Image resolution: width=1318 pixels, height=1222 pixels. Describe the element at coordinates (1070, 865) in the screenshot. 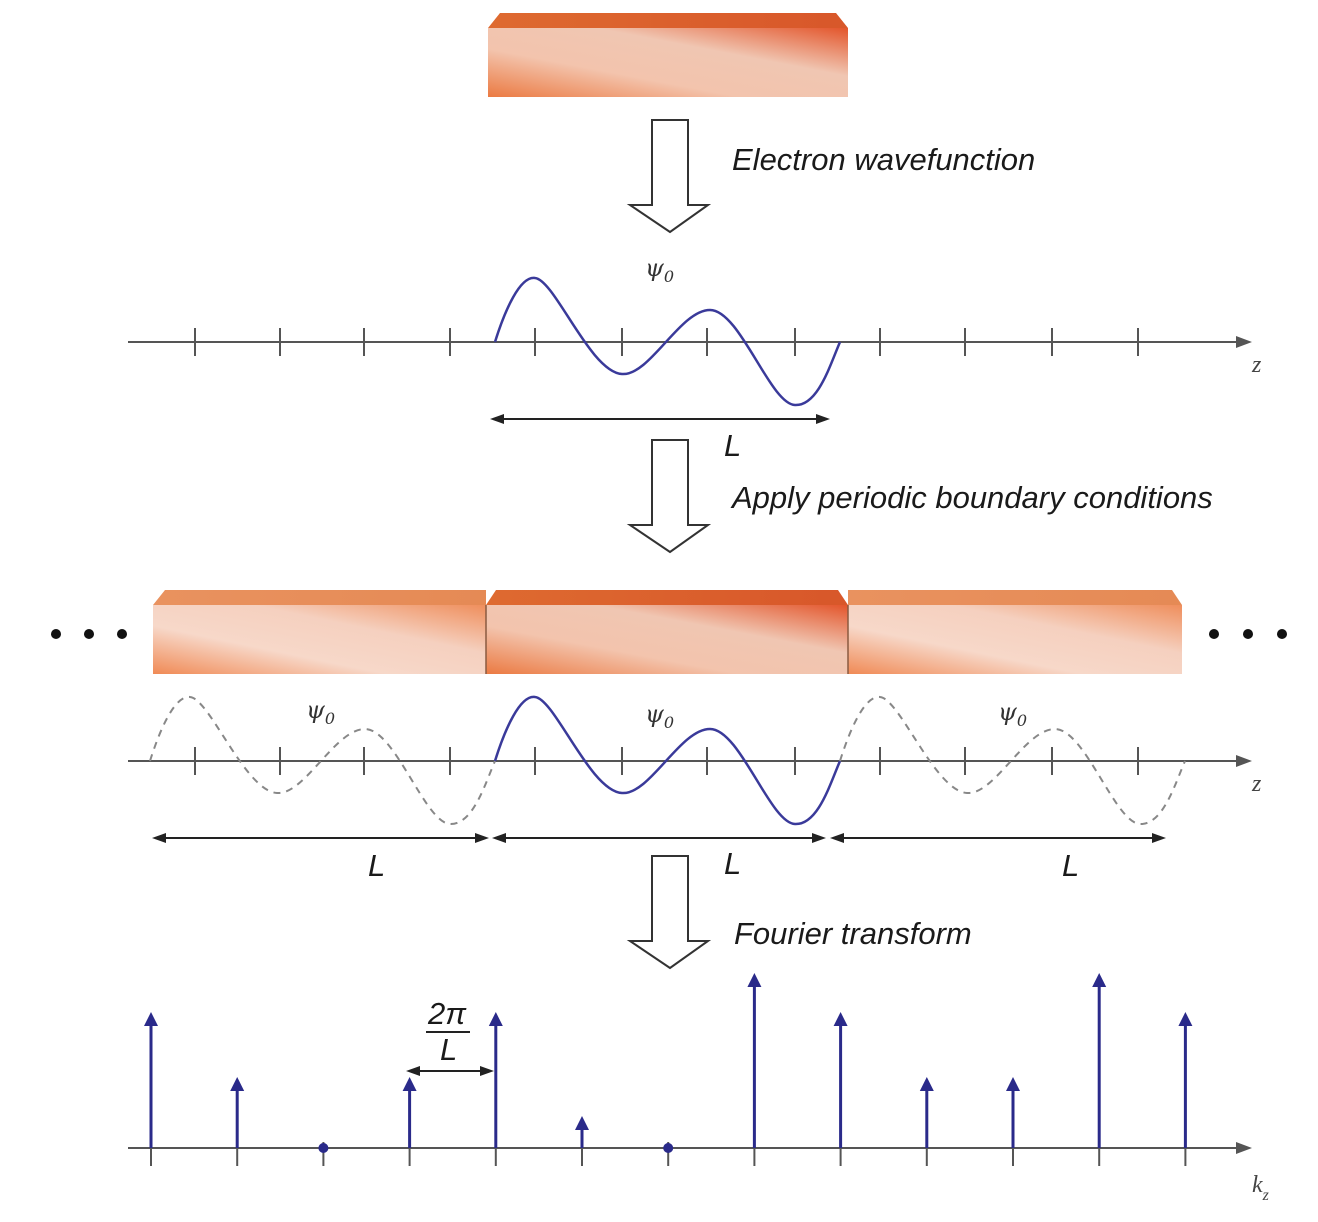

I see `length-label-right: L` at that location.